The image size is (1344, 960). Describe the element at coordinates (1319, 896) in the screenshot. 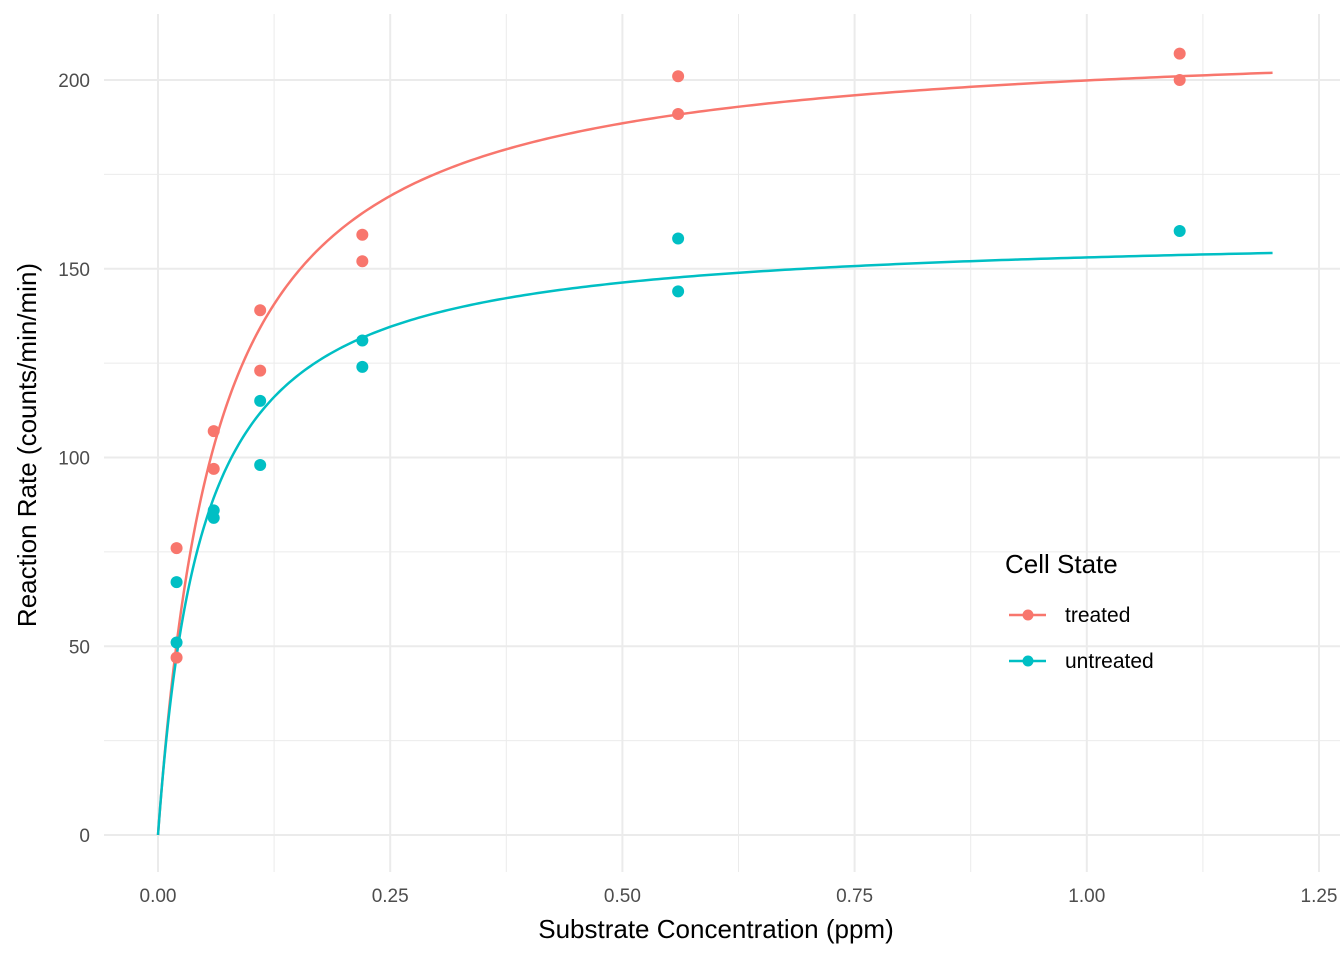

I see `x-tick-label: 1.25` at that location.